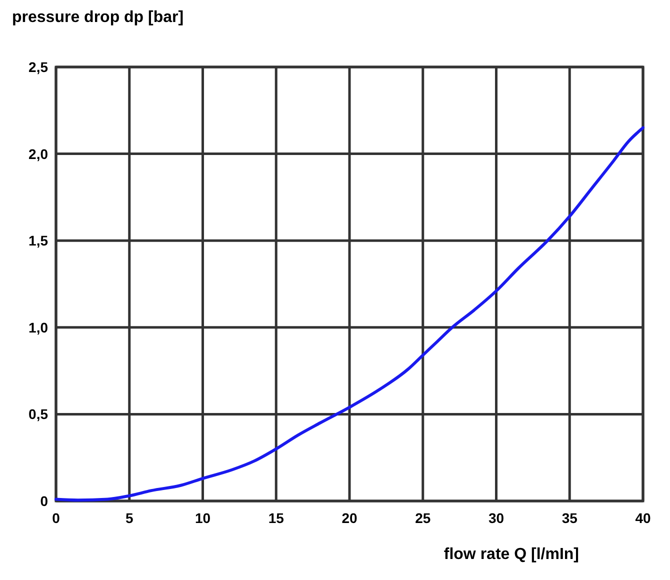  Describe the element at coordinates (98, 17) in the screenshot. I see `y-axis-title: pressure drop dp [bar]` at that location.